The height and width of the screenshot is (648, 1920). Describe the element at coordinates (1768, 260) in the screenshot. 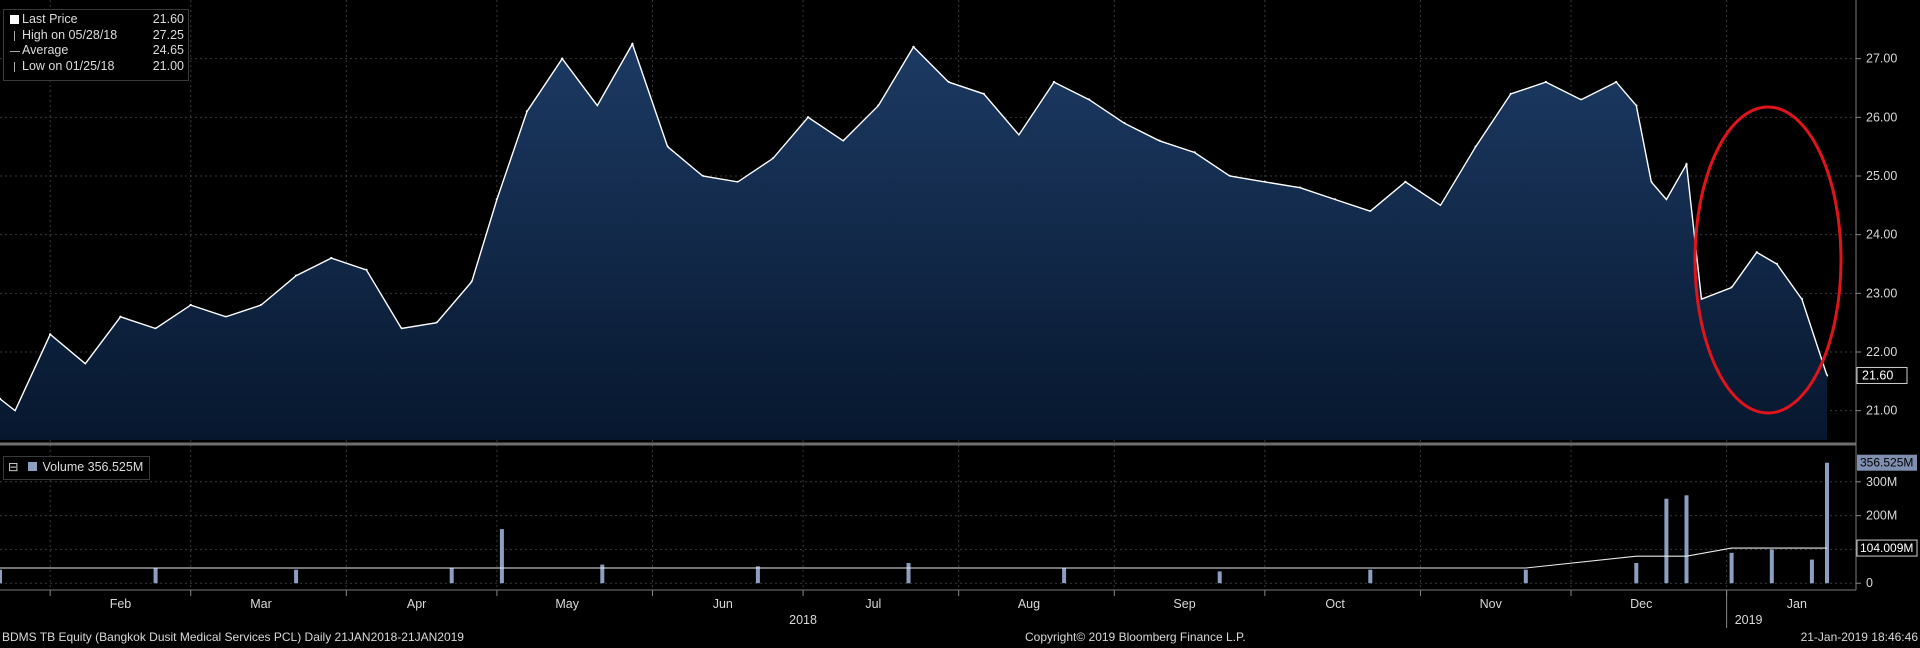

I see `annotation-circle` at that location.